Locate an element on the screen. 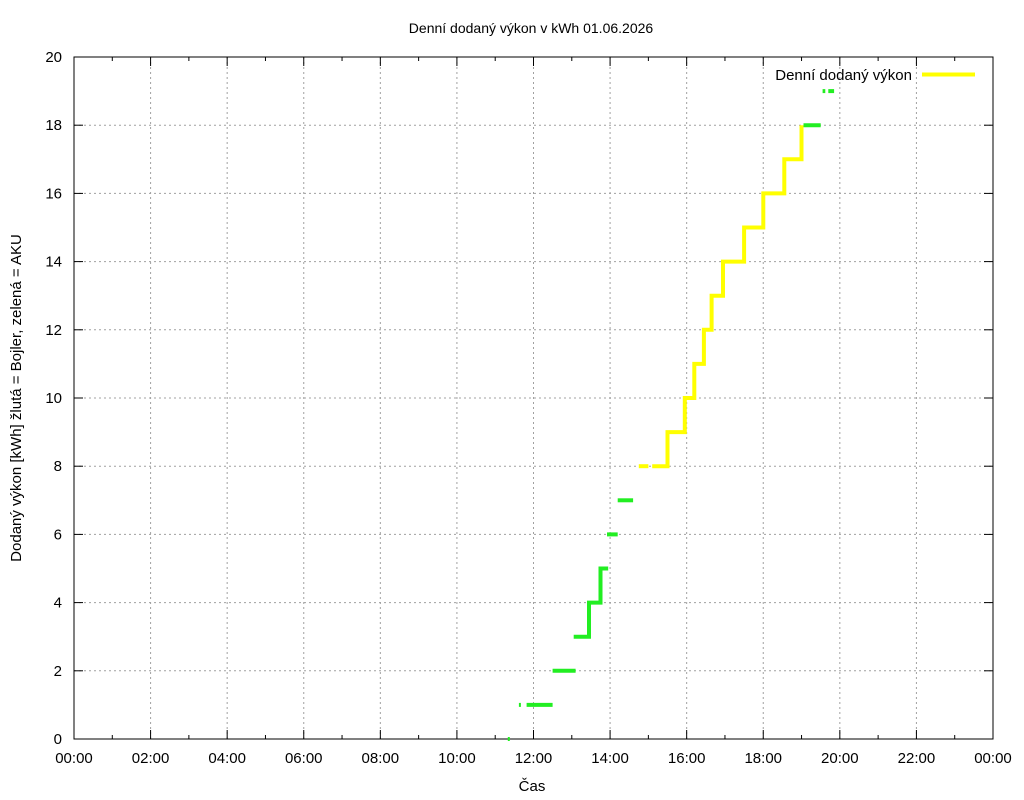 The height and width of the screenshot is (800, 1024). x-tick-label: 06:00 is located at coordinates (304, 758).